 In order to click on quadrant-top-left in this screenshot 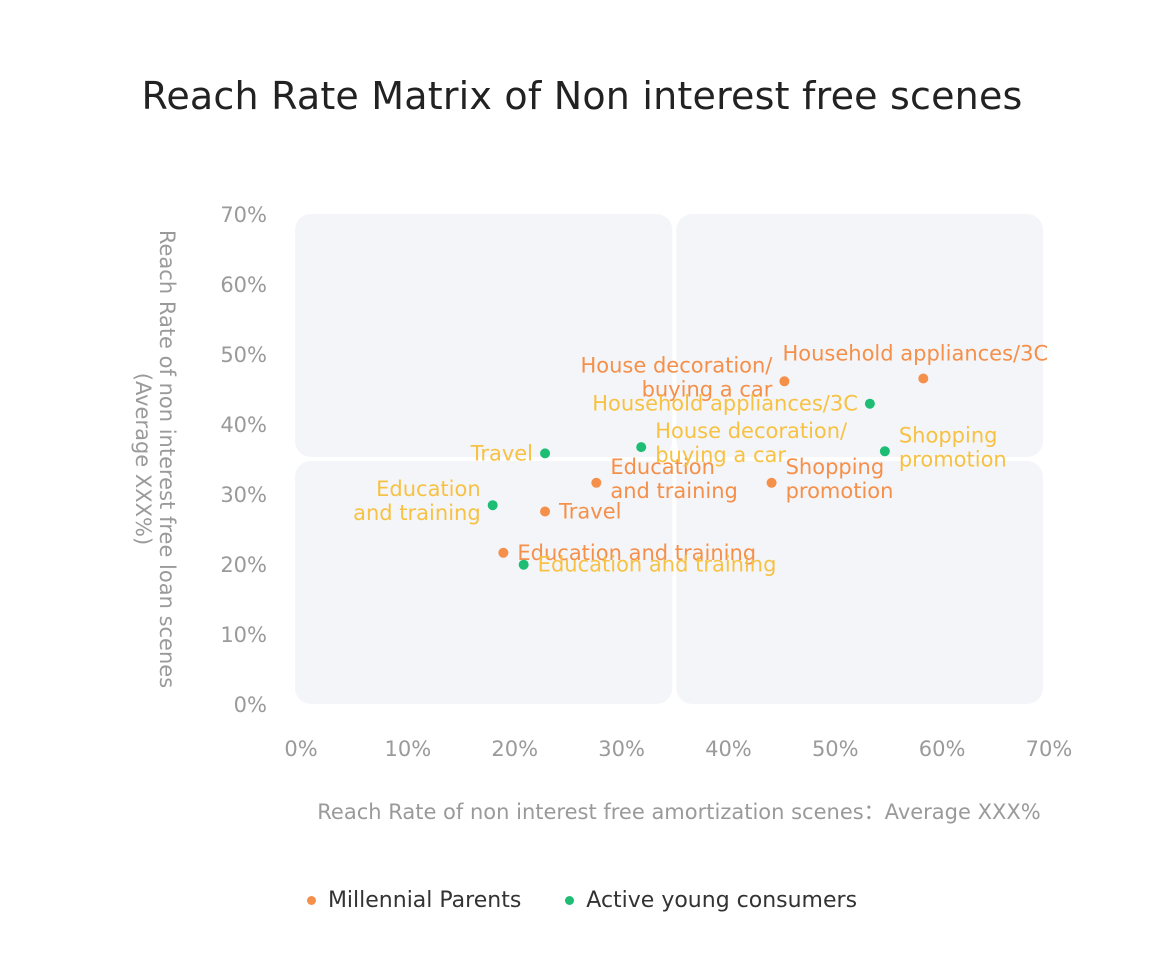, I will do `click(484, 335)`.